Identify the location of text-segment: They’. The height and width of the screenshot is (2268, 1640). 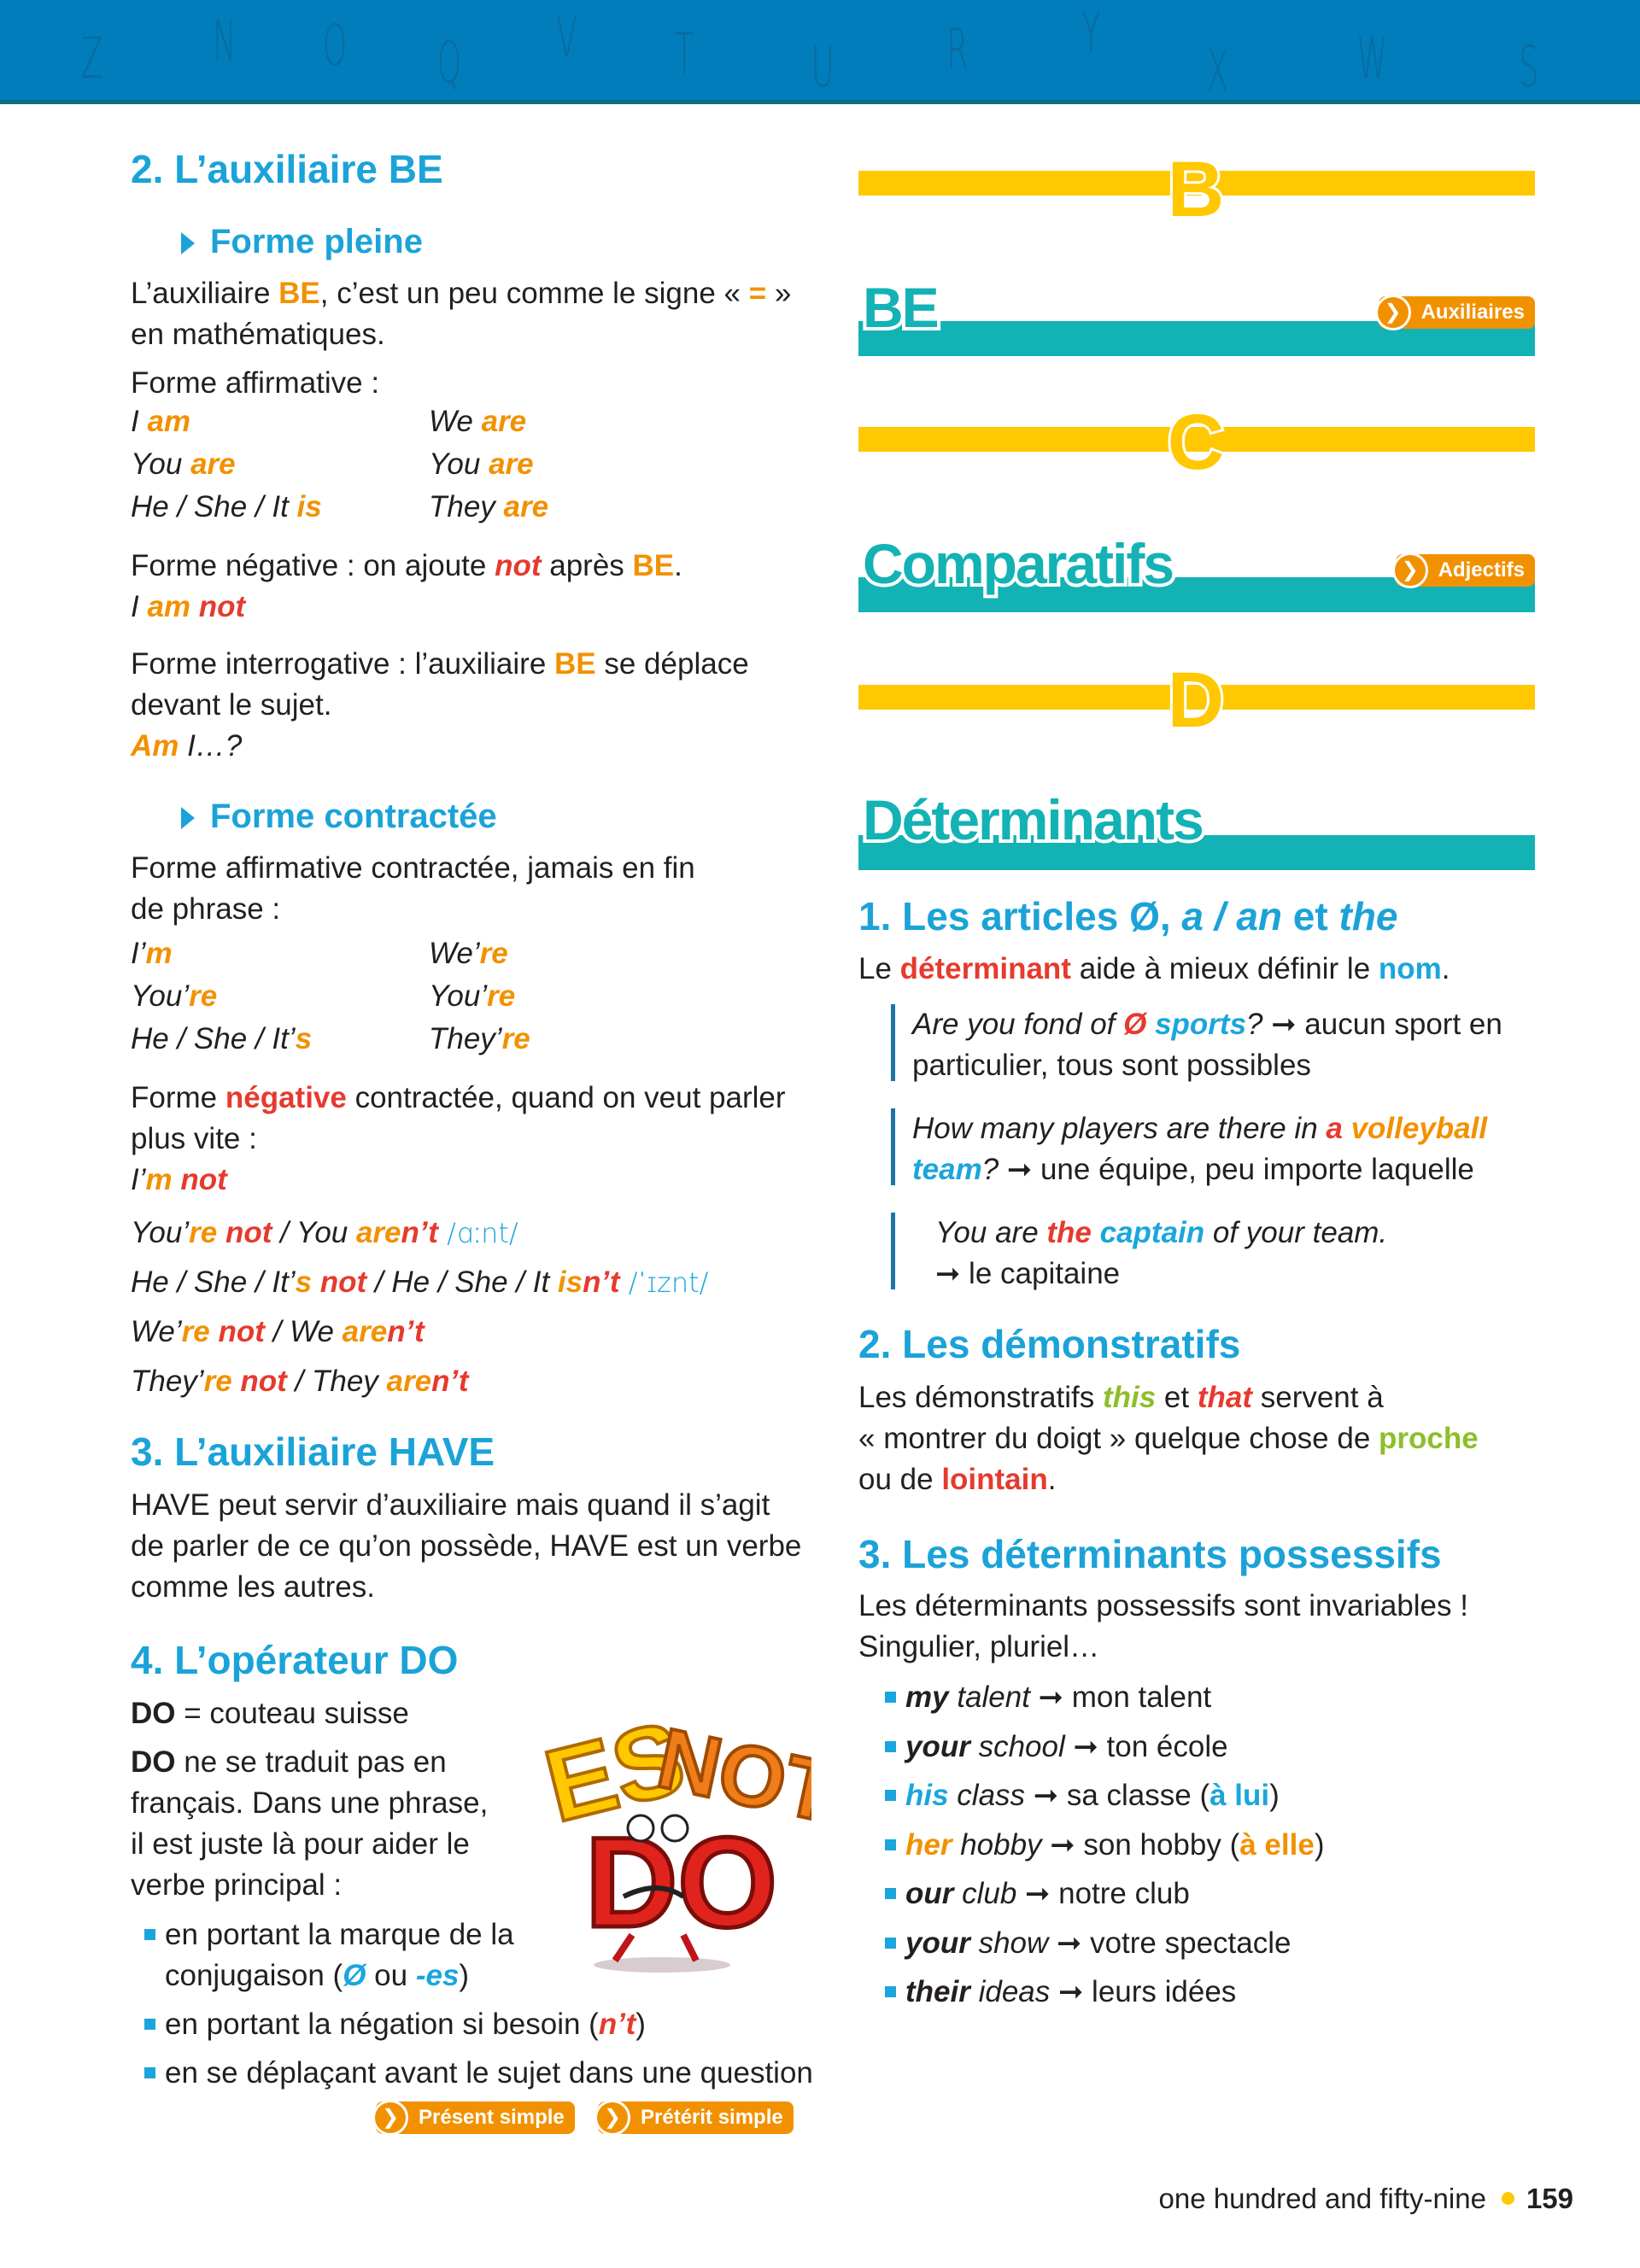
(167, 1381).